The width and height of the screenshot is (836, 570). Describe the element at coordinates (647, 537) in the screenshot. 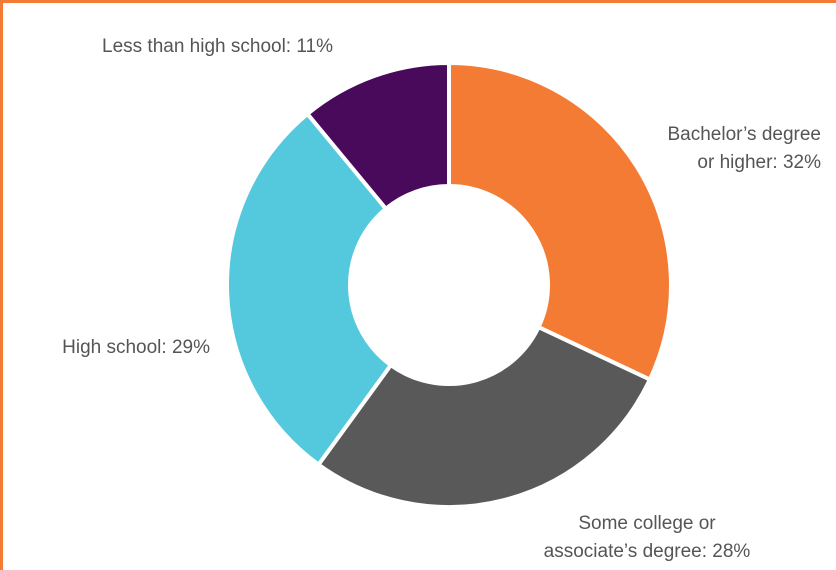

I see `slice-label-some-college-or: Some college or associate’s degree: 28%` at that location.